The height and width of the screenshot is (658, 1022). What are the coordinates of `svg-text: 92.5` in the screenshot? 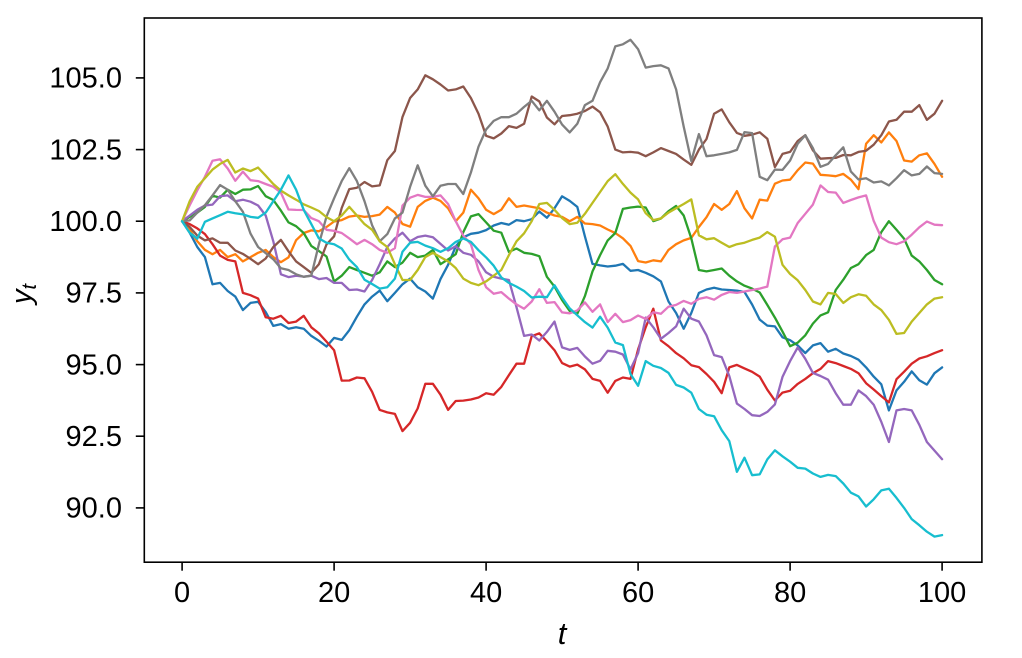 It's located at (94, 437).